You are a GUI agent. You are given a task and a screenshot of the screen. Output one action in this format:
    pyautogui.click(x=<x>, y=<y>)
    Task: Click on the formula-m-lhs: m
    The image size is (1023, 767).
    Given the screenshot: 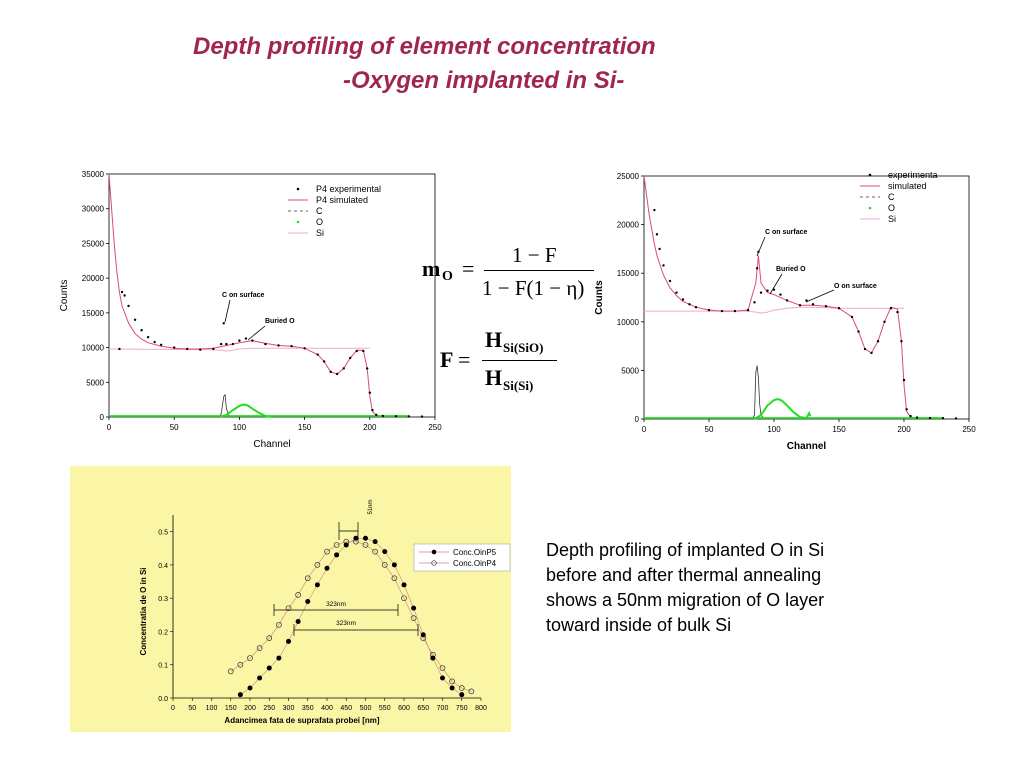 What is the action you would take?
    pyautogui.click(x=431, y=268)
    